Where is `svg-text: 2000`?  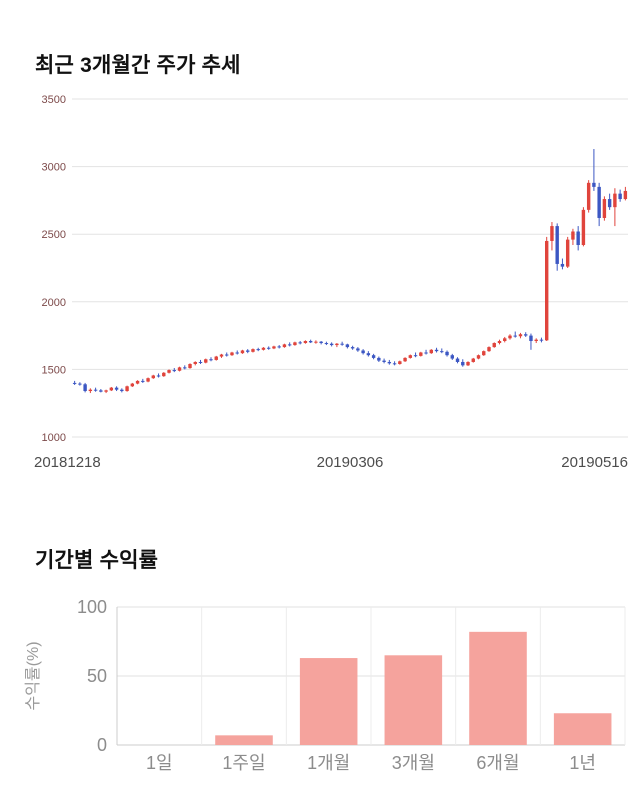 svg-text: 2000 is located at coordinates (54, 303).